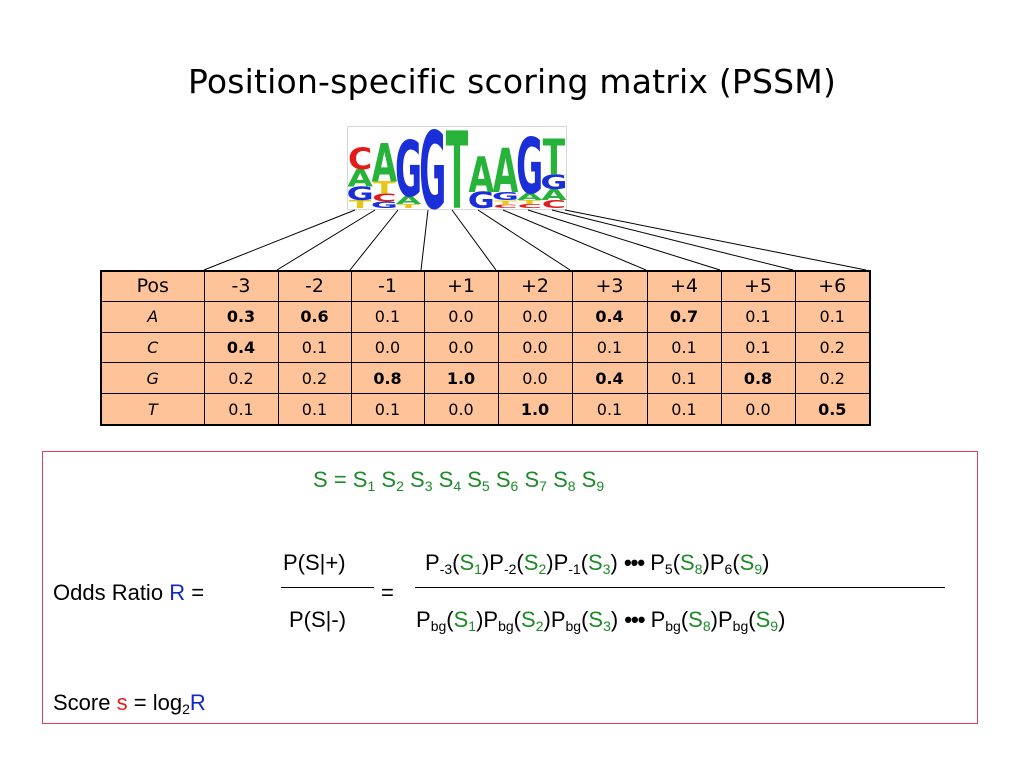 This screenshot has width=1024, height=768. I want to click on table-row: T 0.1 0.1 0.1 0.0 1.0 0.1 0.1 0.0 0.5, so click(485, 409).